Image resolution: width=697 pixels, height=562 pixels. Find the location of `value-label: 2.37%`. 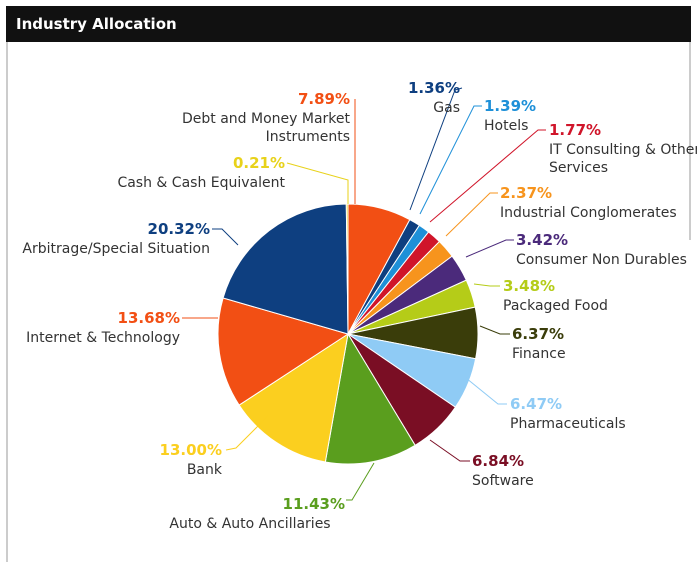

value-label: 2.37% is located at coordinates (526, 193).